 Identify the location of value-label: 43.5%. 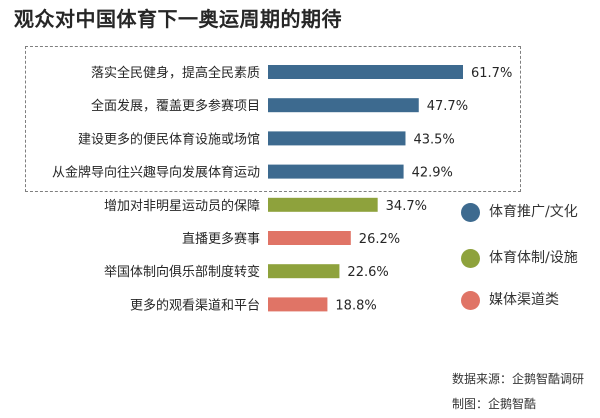
(433, 139).